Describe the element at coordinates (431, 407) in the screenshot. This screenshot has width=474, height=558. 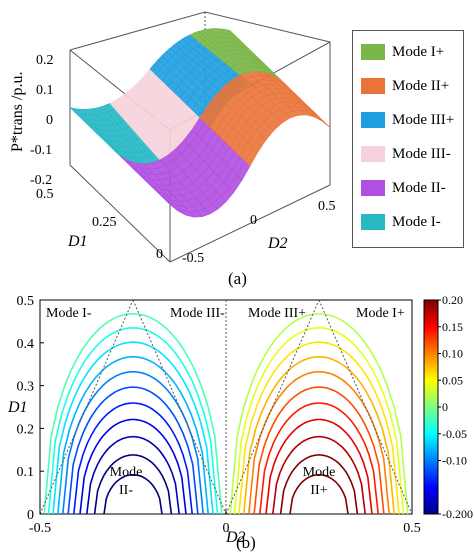
I see `colorbar` at that location.